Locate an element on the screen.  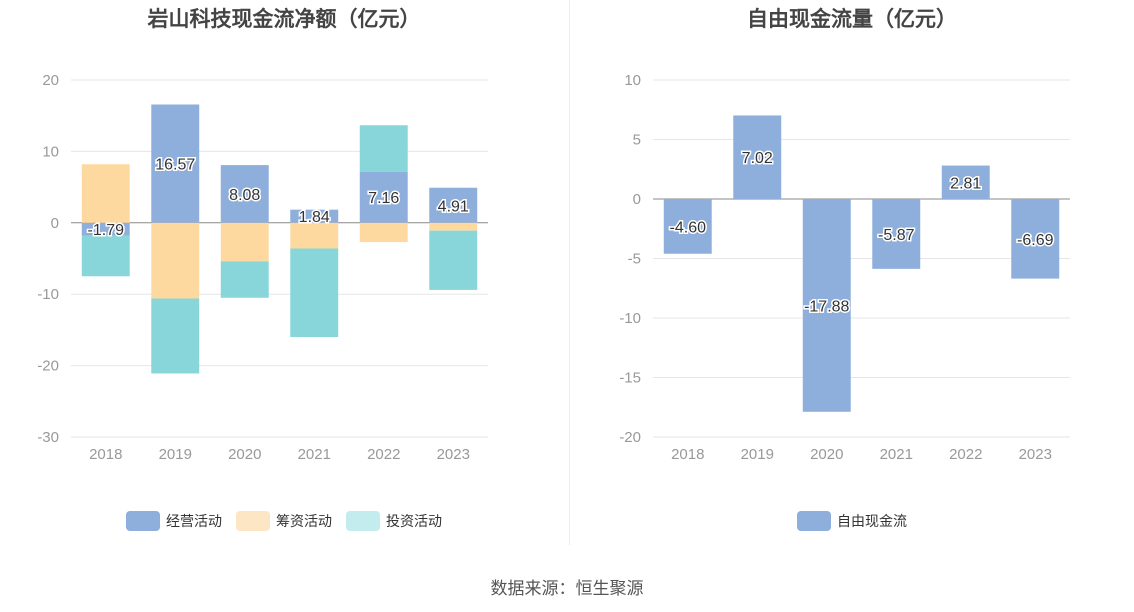
y-tick-label: 20 is located at coordinates (50, 80).